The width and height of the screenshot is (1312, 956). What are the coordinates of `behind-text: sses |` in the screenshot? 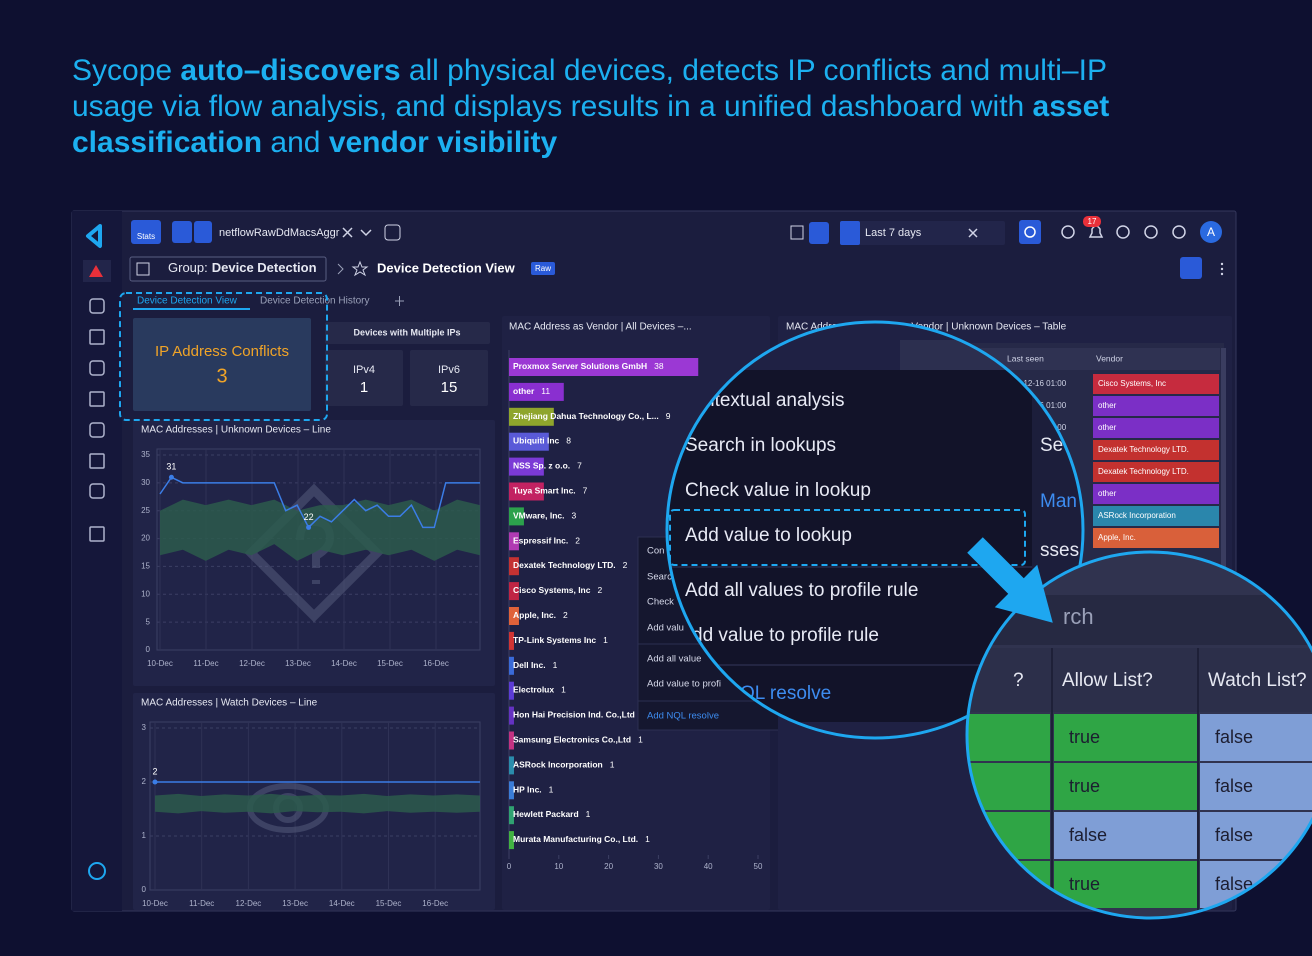 It's located at (1064, 550).